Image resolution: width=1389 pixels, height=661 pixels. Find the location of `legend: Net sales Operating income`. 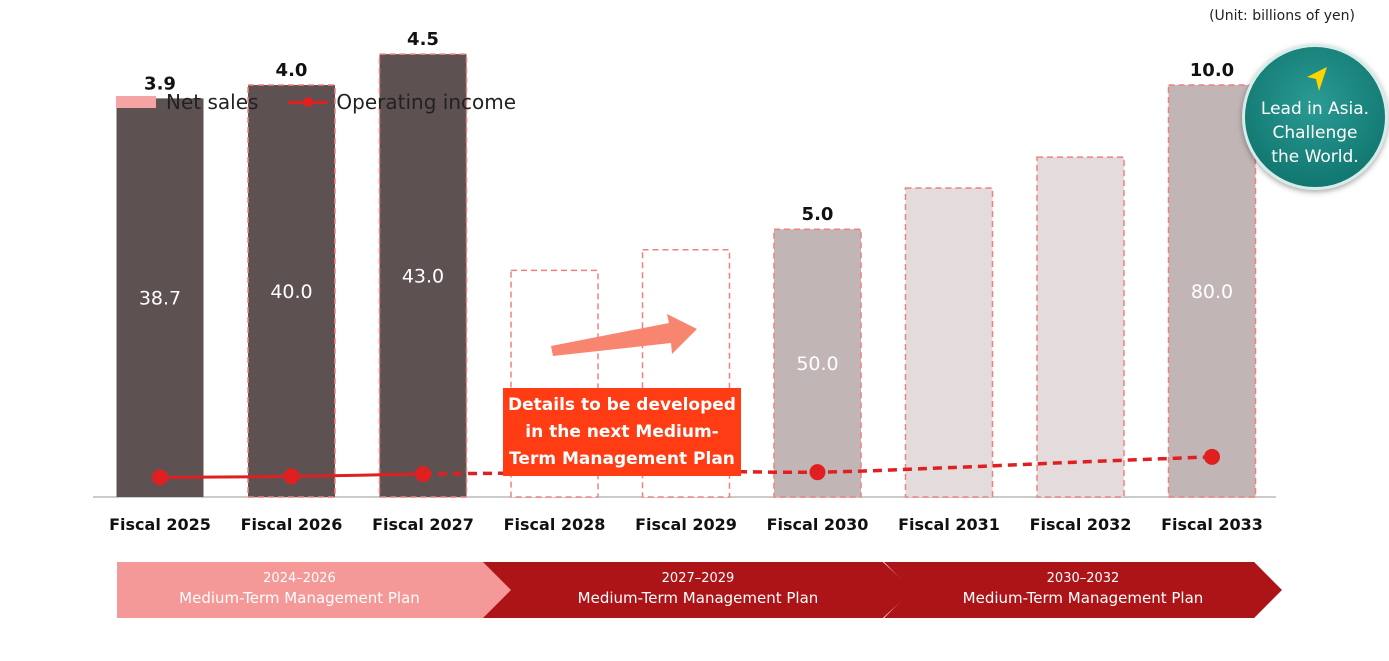

legend: Net sales Operating income is located at coordinates (316, 102).